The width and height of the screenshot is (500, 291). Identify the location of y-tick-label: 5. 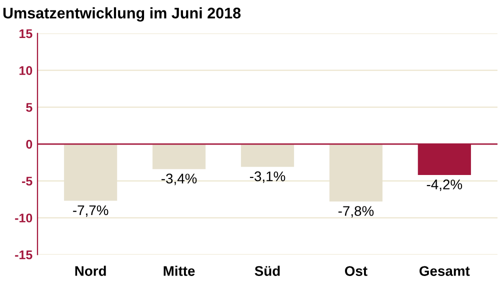
(29, 107).